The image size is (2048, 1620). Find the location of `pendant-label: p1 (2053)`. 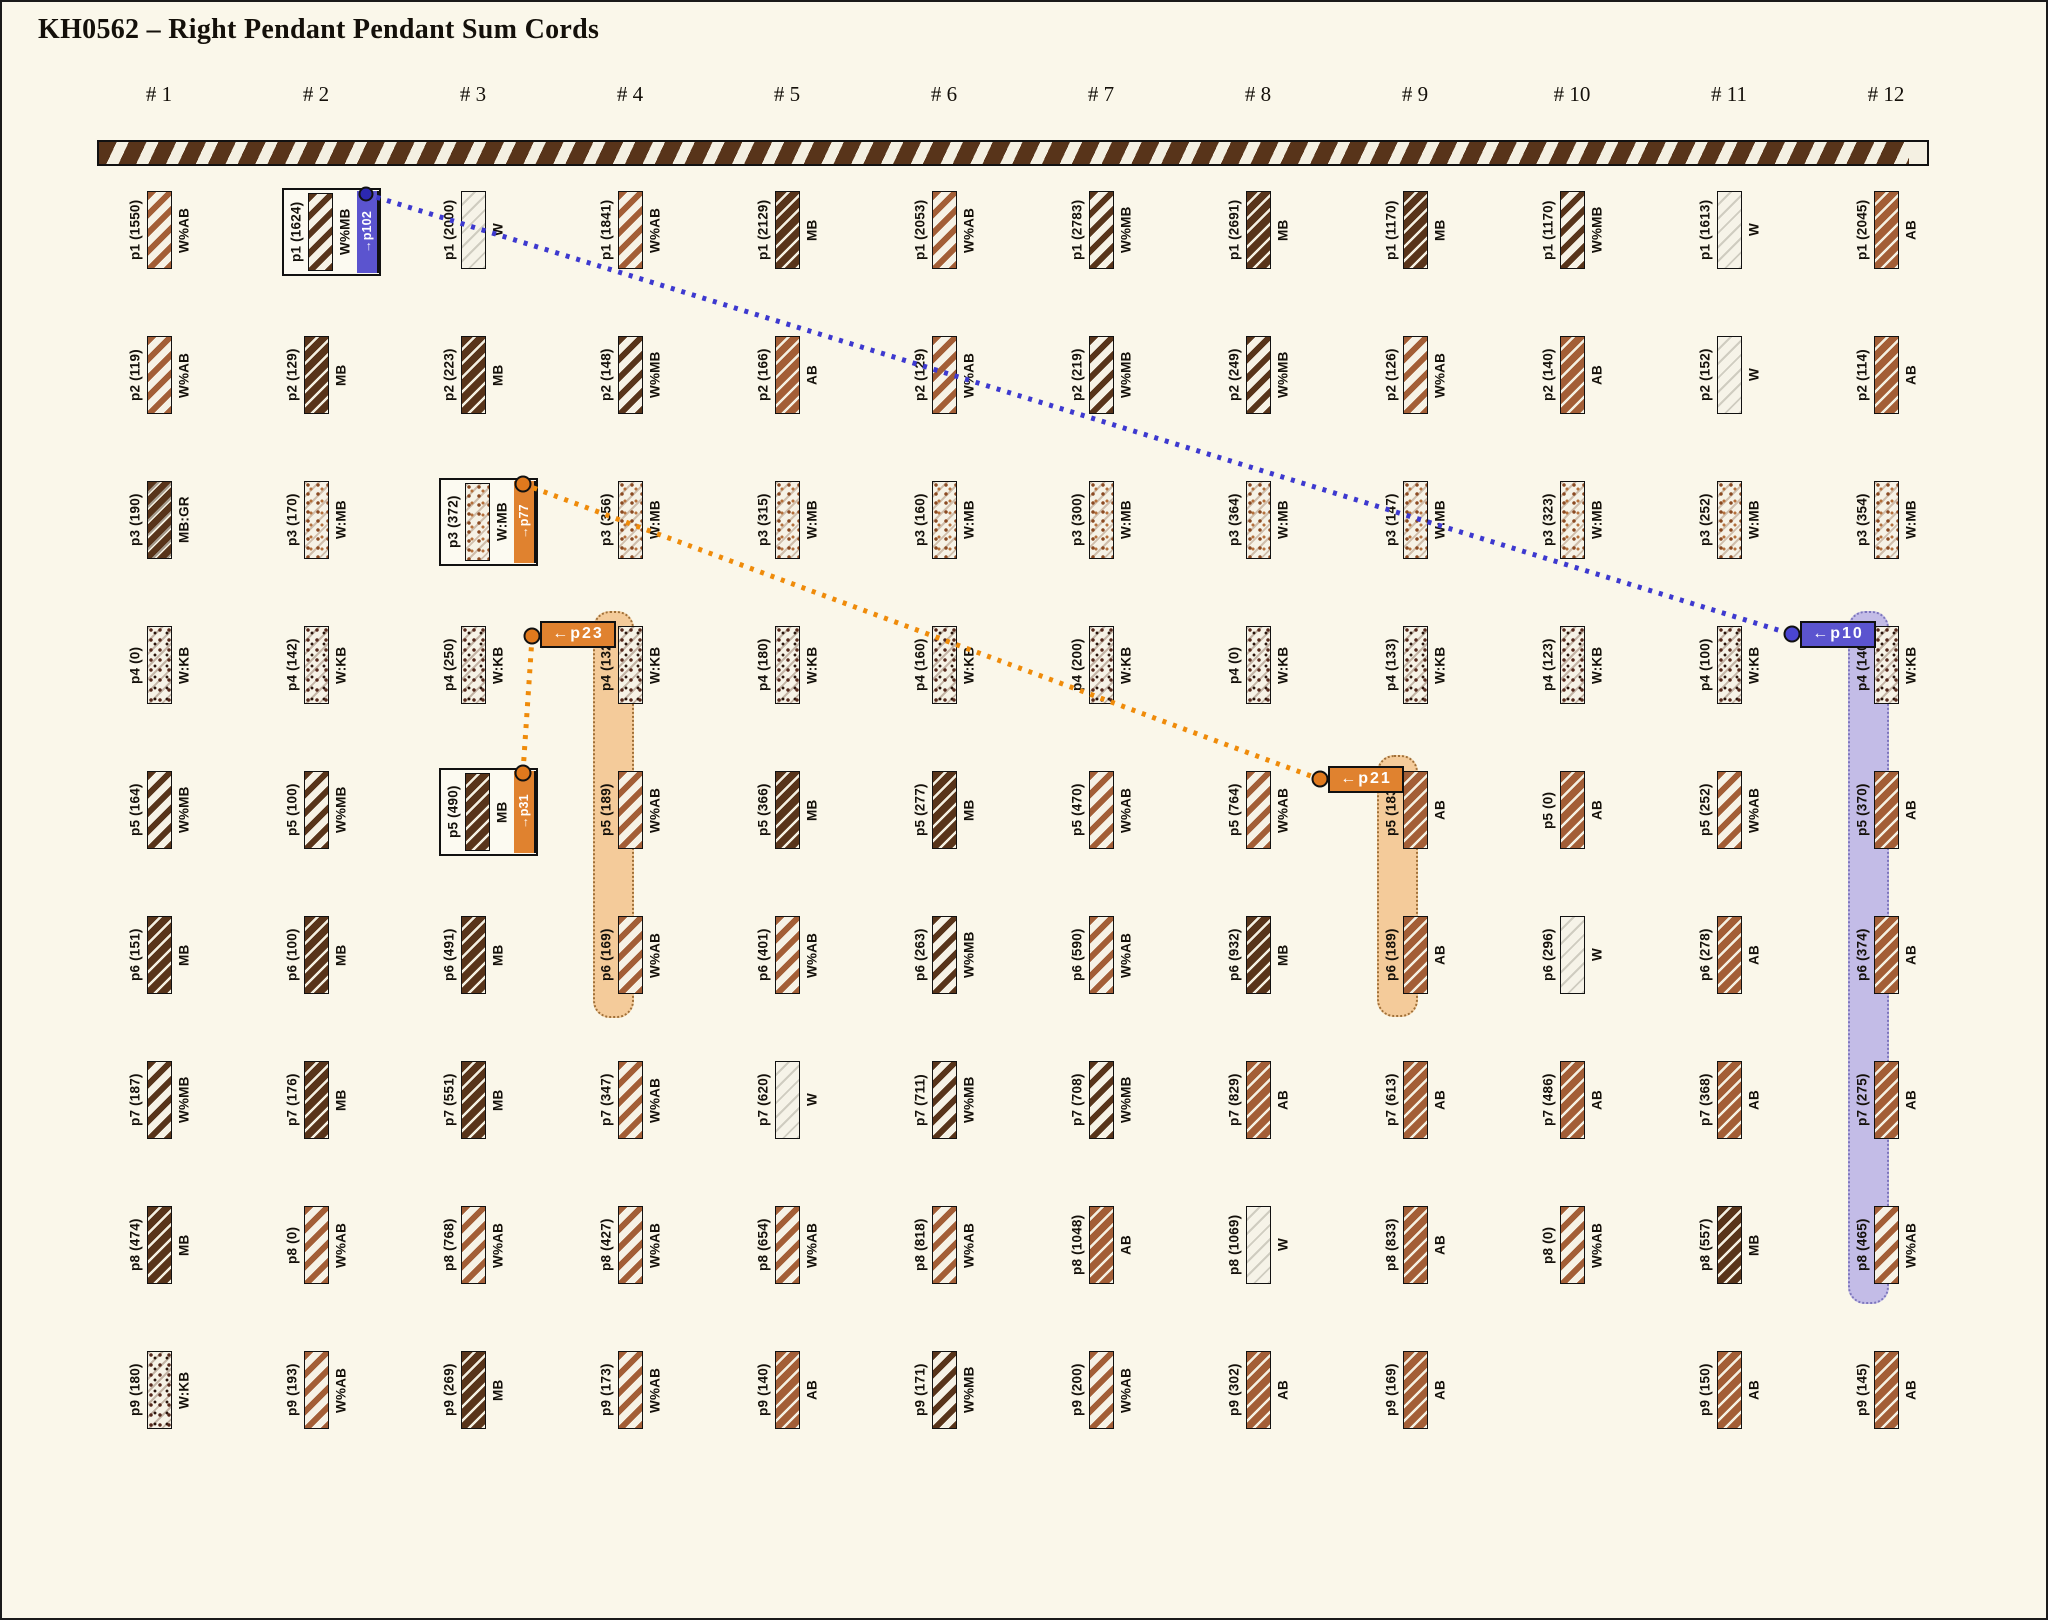

pendant-label: p1 (2053) is located at coordinates (920, 230).